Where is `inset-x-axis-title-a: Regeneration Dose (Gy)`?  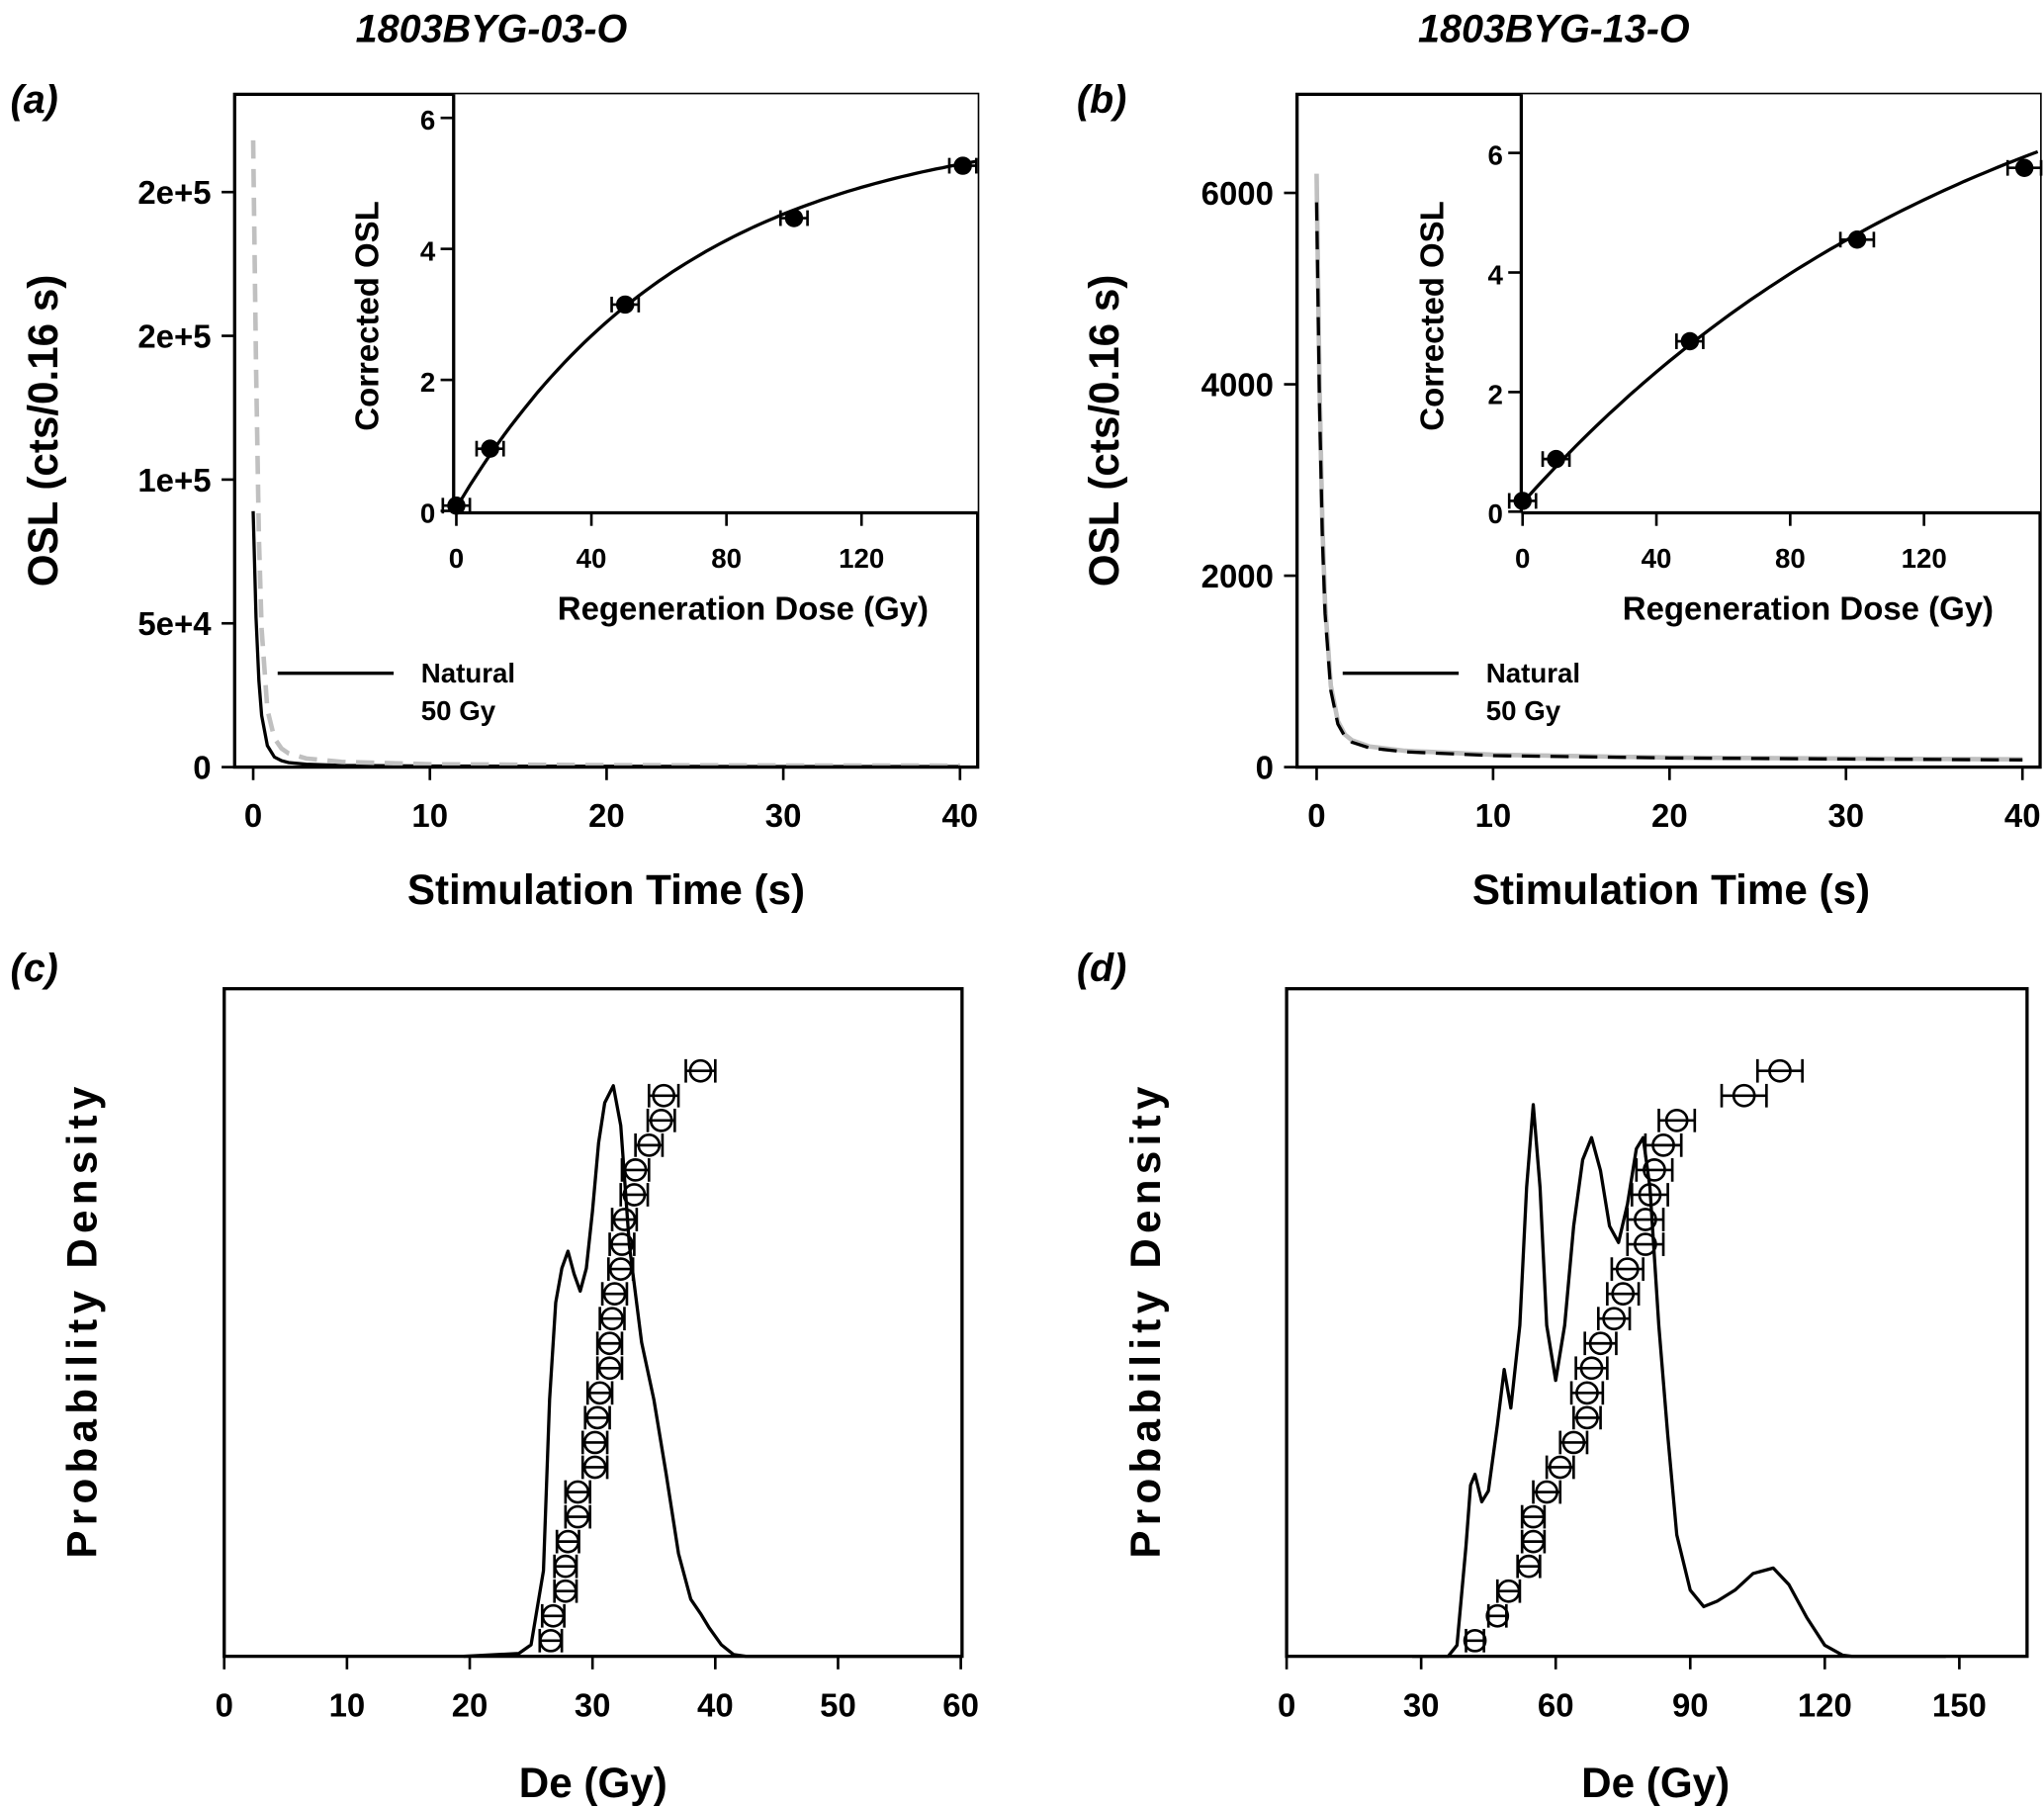 inset-x-axis-title-a: Regeneration Dose (Gy) is located at coordinates (743, 609).